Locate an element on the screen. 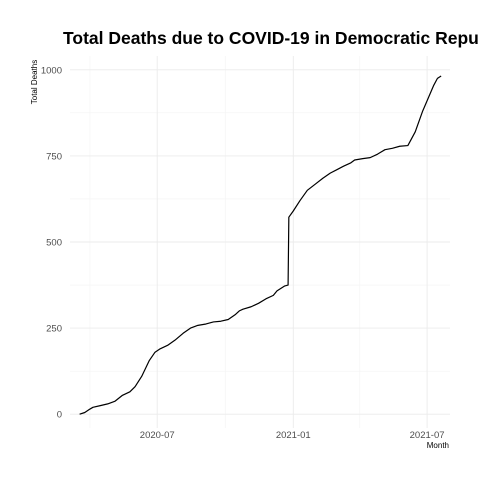 Image resolution: width=480 pixels, height=480 pixels. y-tick-label: 500 is located at coordinates (54, 243).